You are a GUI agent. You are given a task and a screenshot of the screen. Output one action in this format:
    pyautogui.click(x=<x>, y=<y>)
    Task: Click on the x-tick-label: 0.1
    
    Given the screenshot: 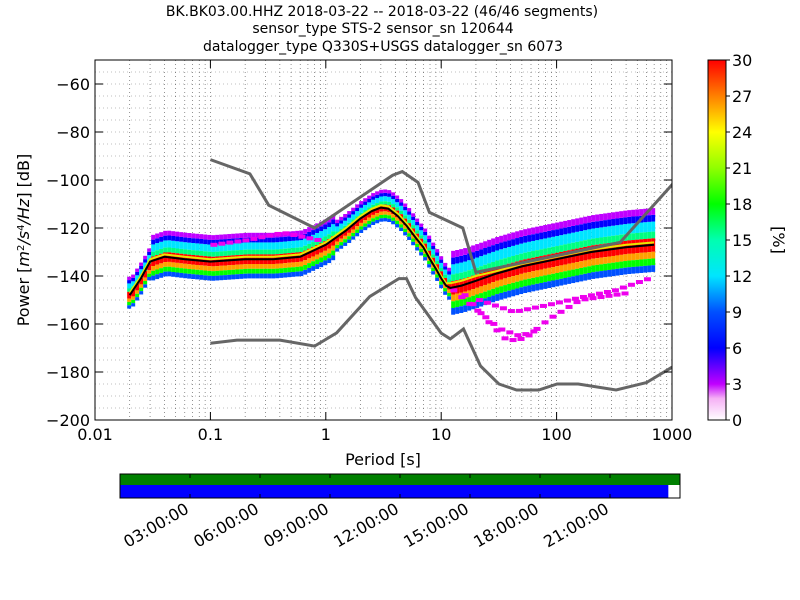 What is the action you would take?
    pyautogui.click(x=210, y=434)
    